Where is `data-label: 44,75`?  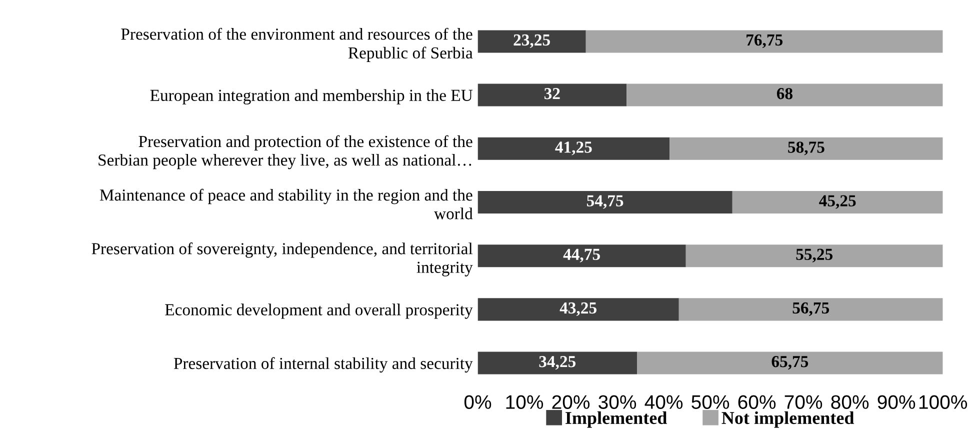
data-label: 44,75 is located at coordinates (581, 255).